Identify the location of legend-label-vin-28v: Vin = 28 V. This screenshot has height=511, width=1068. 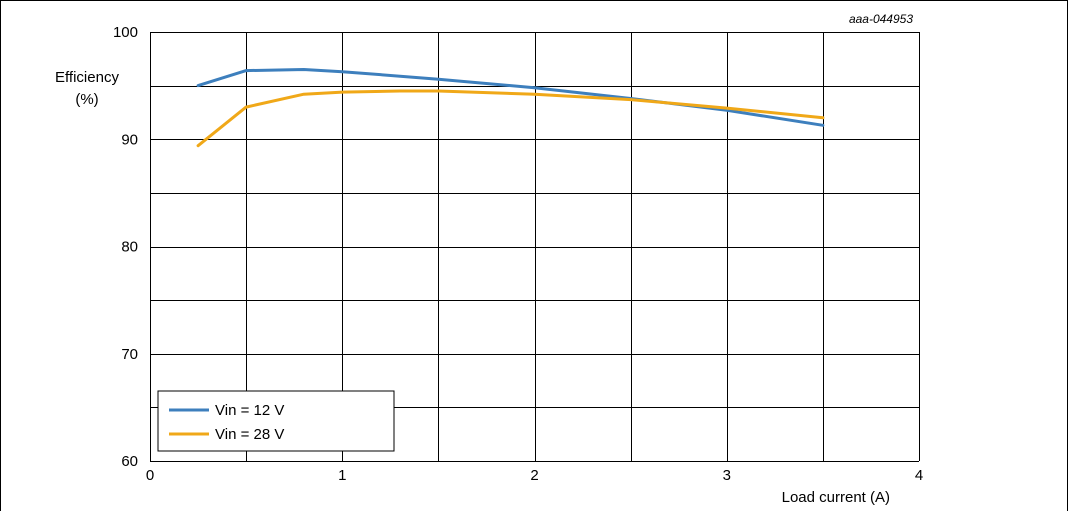
(249, 434).